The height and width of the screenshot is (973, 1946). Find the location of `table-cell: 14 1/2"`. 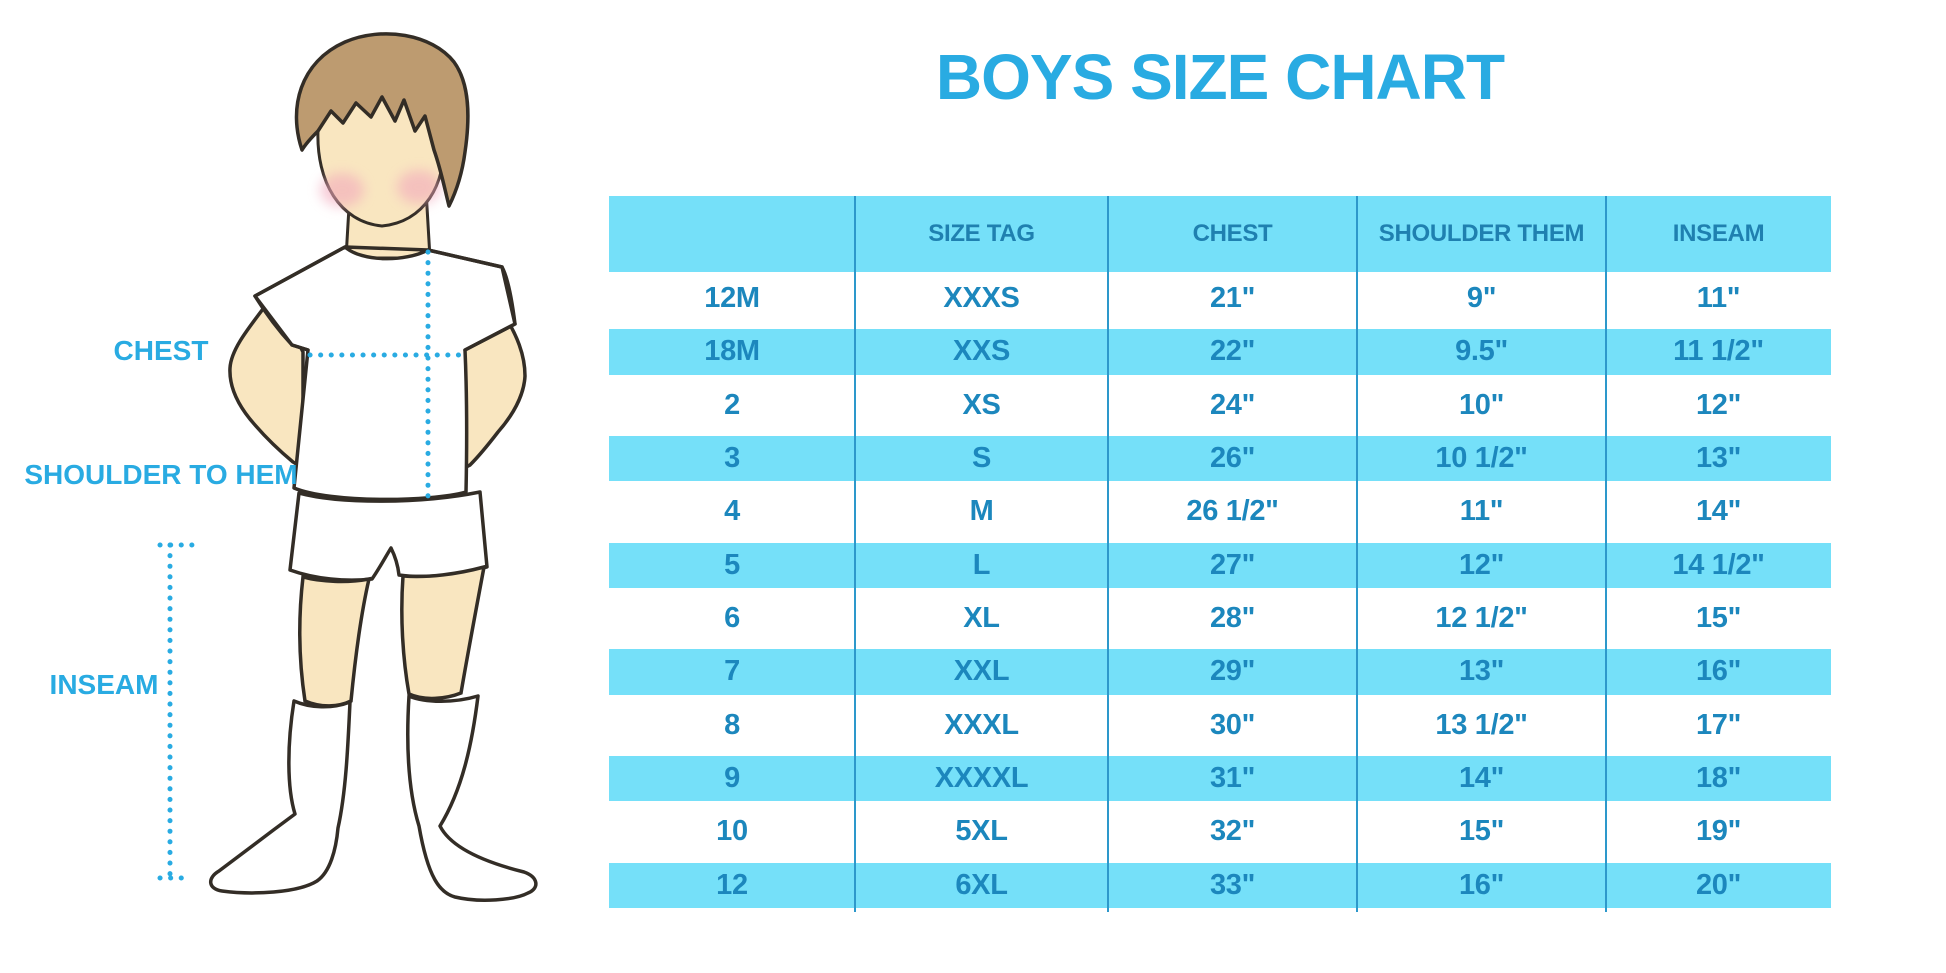

table-cell: 14 1/2" is located at coordinates (1718, 564).